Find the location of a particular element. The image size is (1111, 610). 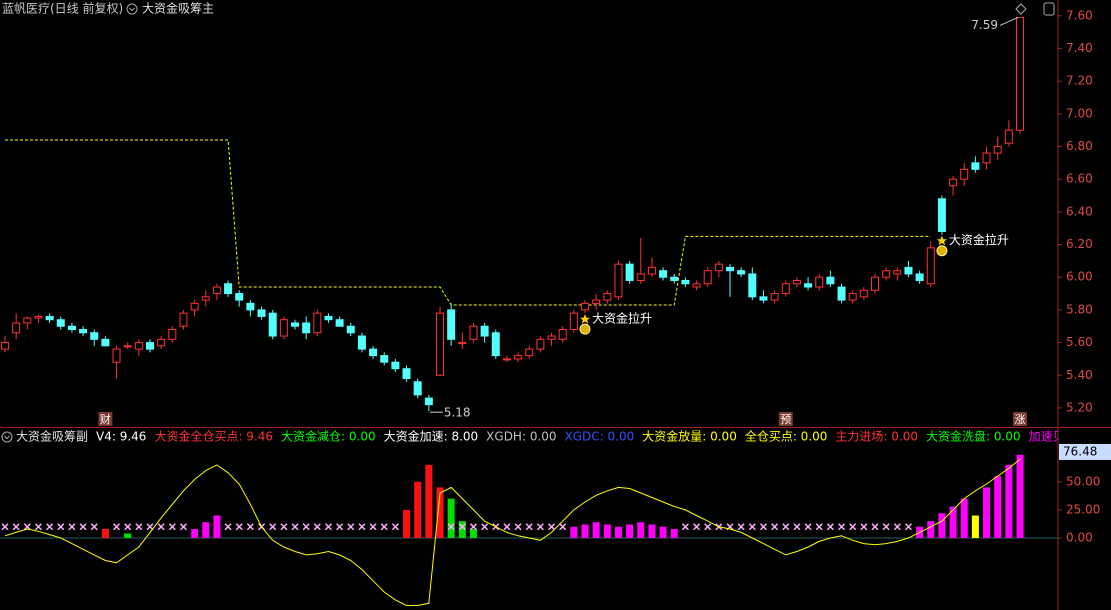

legend-entry: 大资金放量: 0.00 is located at coordinates (689, 436).